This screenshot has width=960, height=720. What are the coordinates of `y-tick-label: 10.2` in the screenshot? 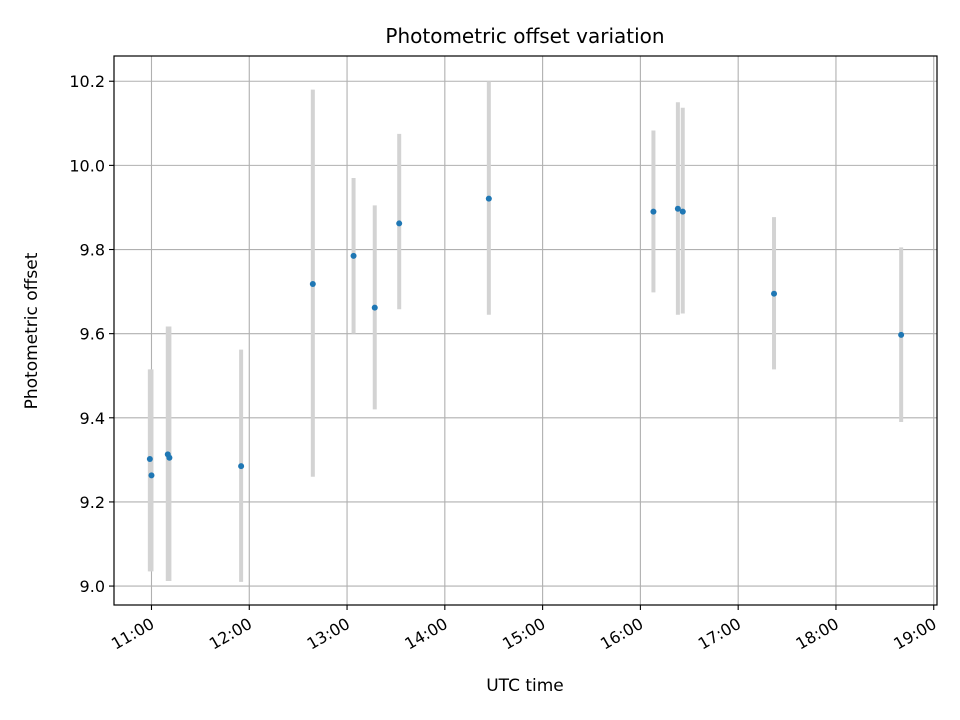 It's located at (87, 81).